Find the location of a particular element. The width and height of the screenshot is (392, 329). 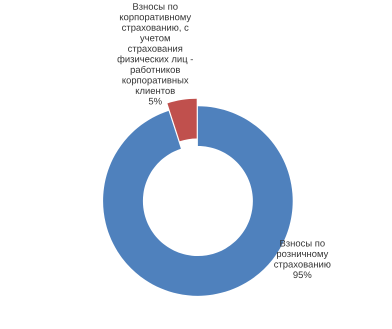

category-label: Взносы по корпоративному страхованию, с учетом страхования физических лиц - работников корпоративных клиентов is located at coordinates (155, 48).